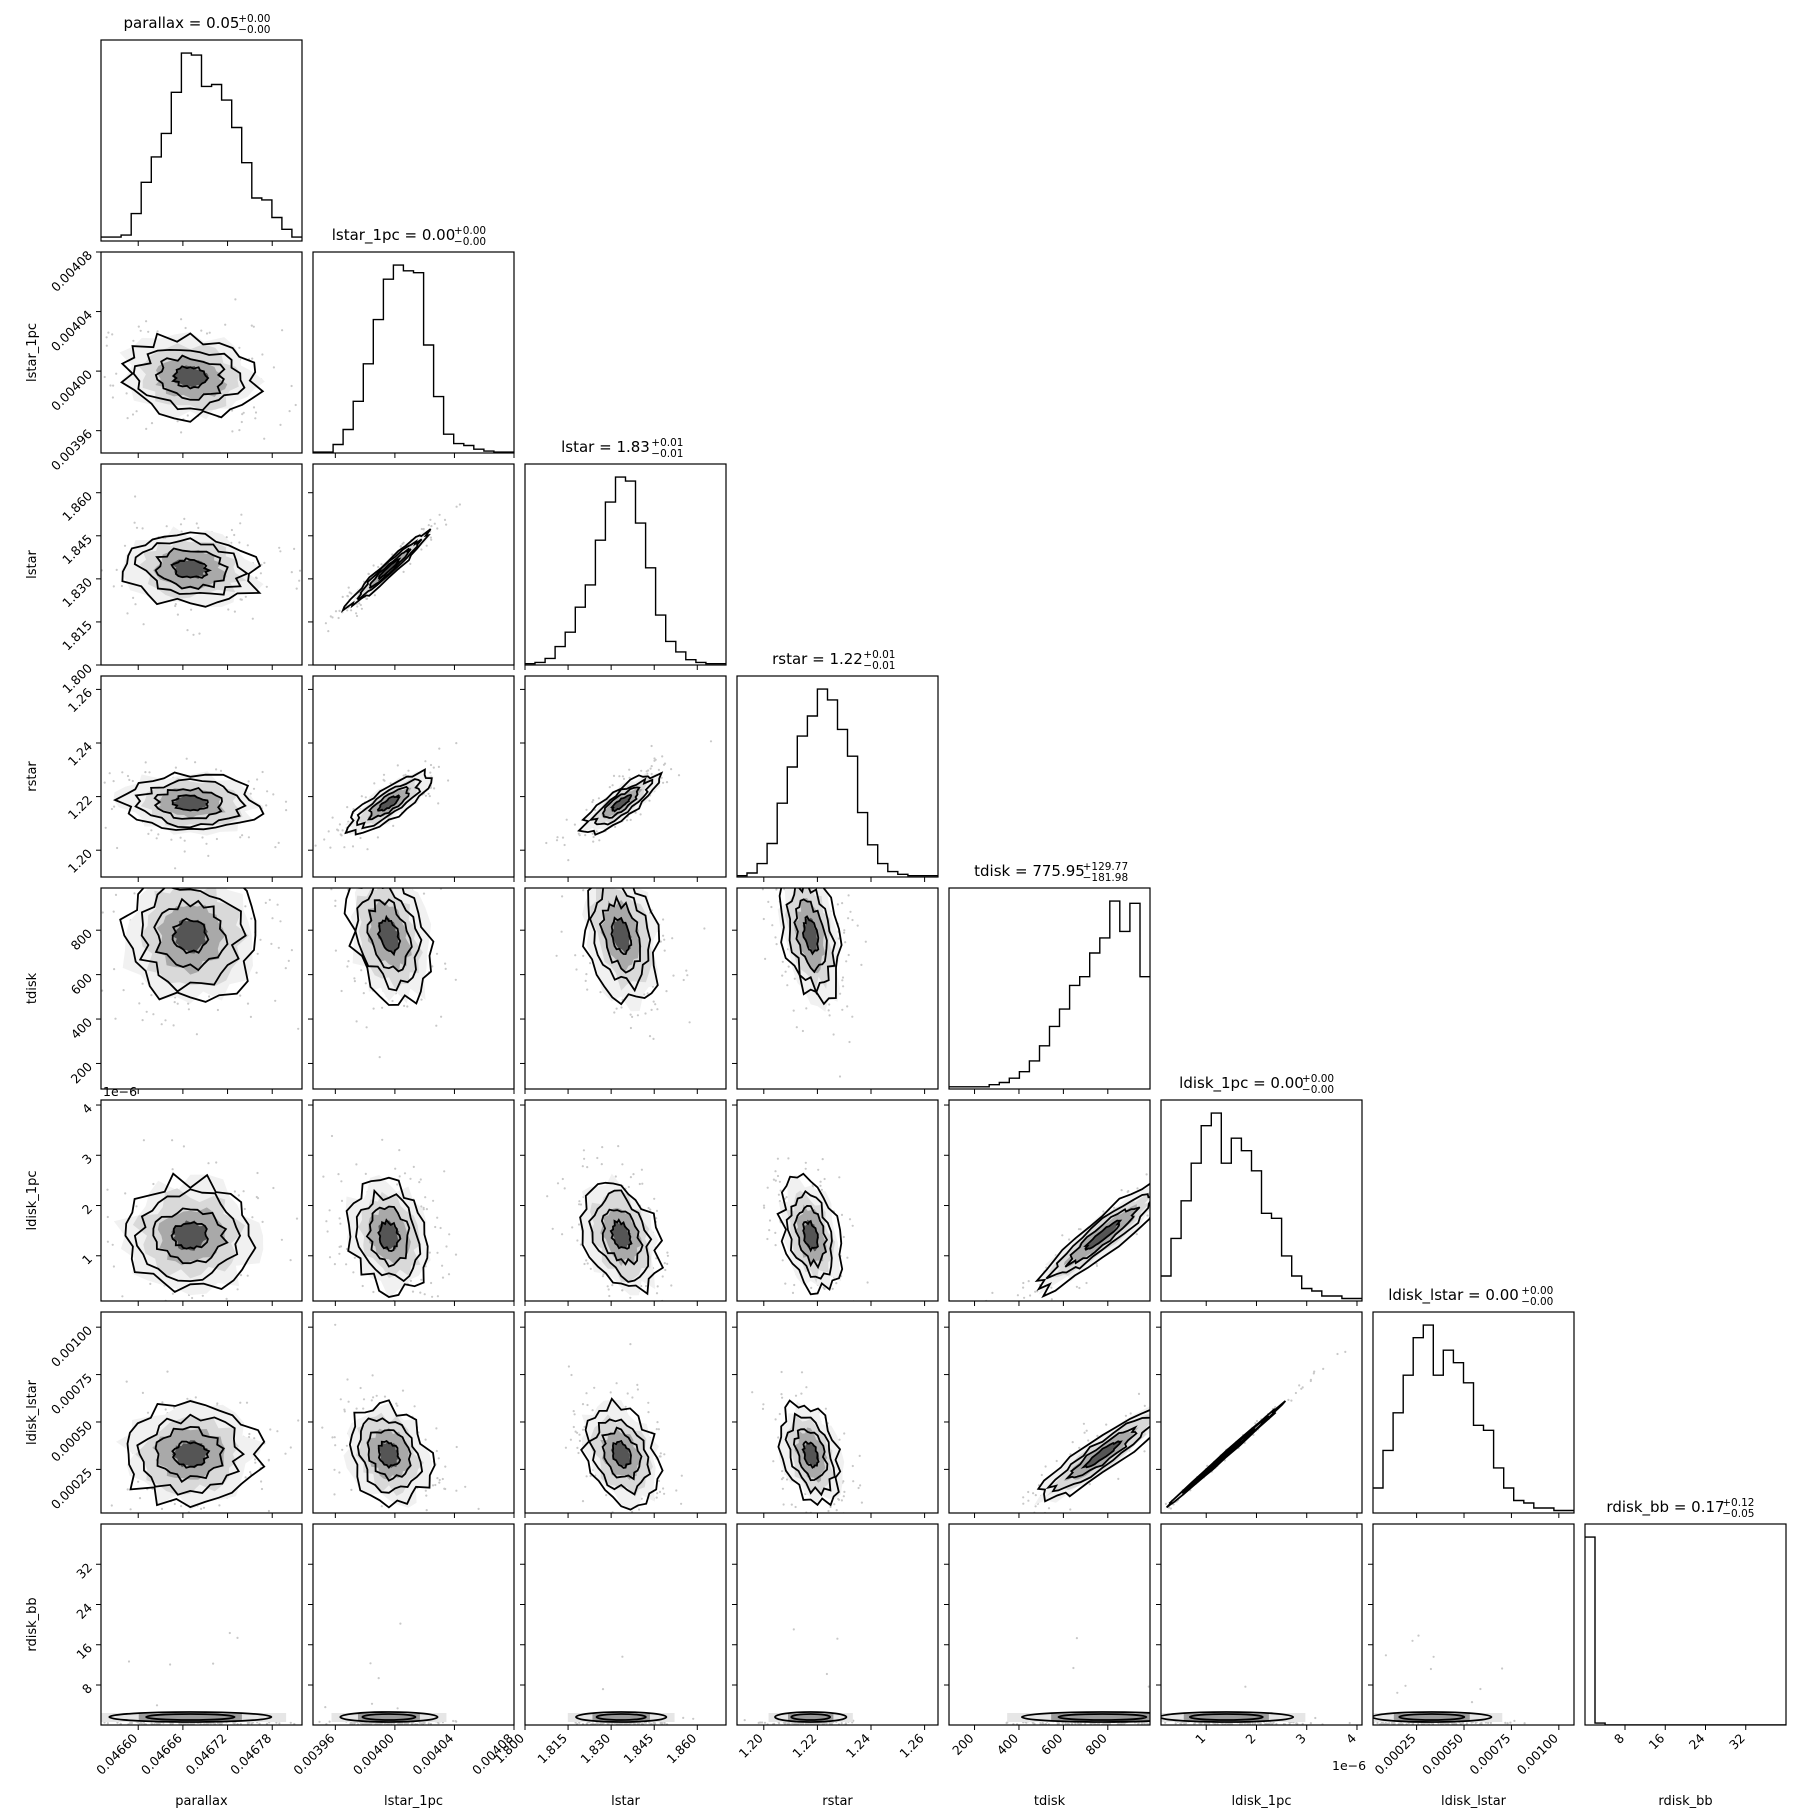 This screenshot has width=1809, height=1809. Describe the element at coordinates (667, 443) in the screenshot. I see `title-plus-lstar: +0.01` at that location.